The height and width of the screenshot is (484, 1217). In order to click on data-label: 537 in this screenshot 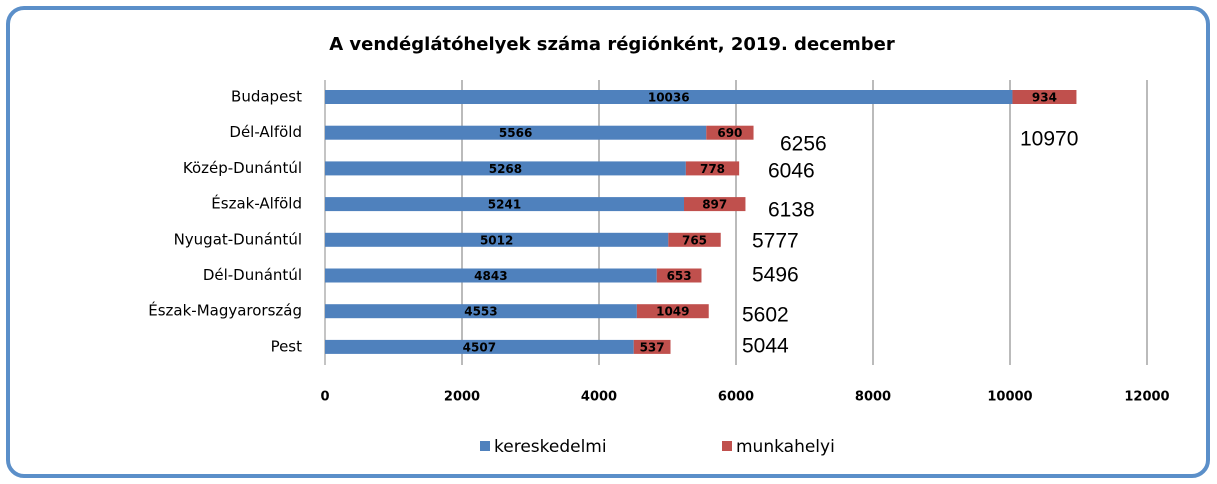, I will do `click(652, 347)`.